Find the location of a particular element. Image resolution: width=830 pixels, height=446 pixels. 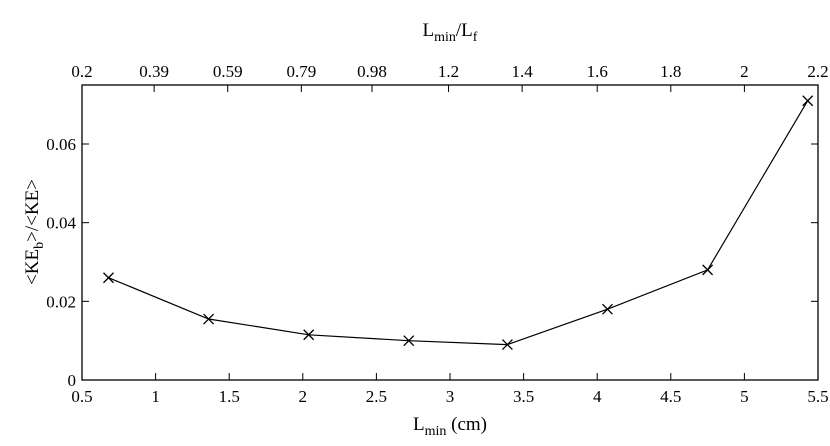

x2-tick-label: 0.2 is located at coordinates (81, 71).